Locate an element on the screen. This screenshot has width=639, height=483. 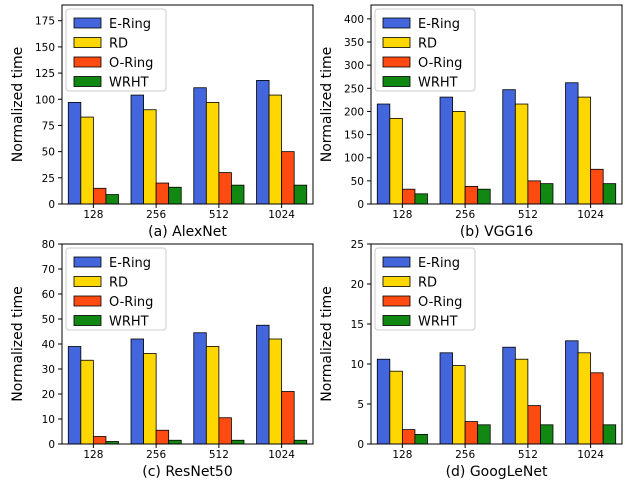
y-tick-label: 125 is located at coordinates (45, 74).